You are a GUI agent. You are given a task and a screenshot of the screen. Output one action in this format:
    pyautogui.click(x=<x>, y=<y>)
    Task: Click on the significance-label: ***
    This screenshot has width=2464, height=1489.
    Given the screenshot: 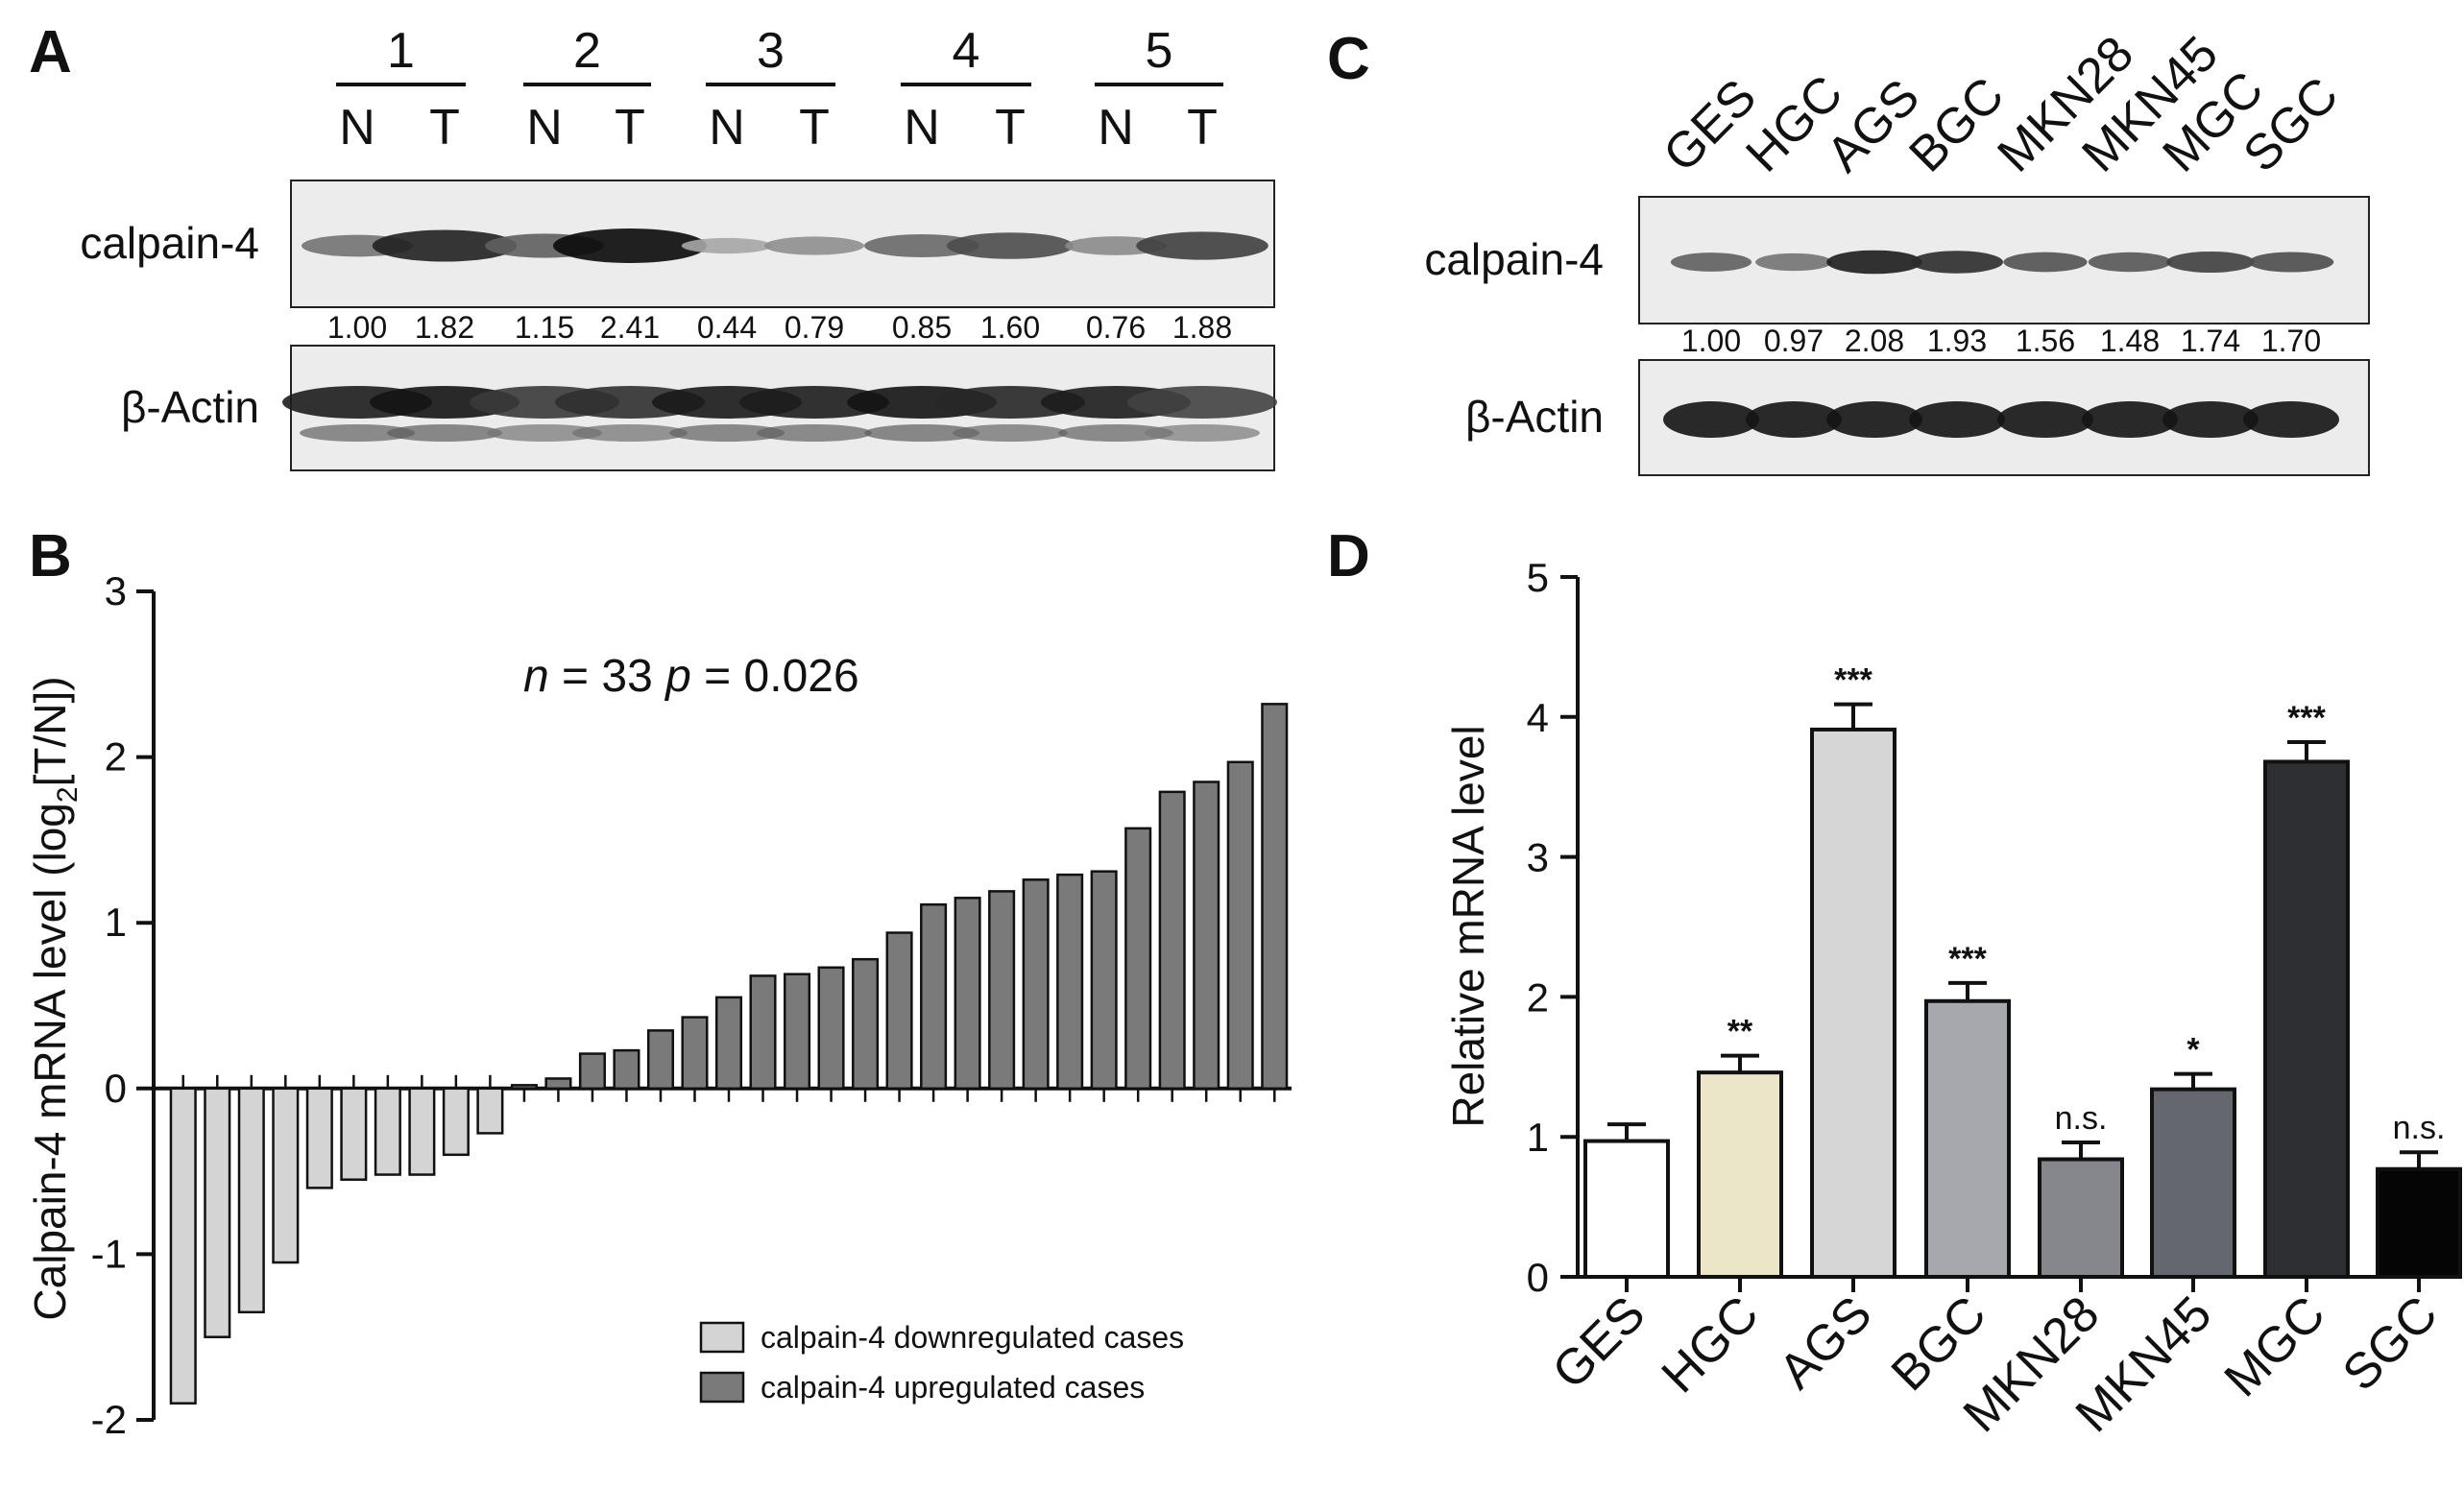 What is the action you would take?
    pyautogui.click(x=2306, y=718)
    